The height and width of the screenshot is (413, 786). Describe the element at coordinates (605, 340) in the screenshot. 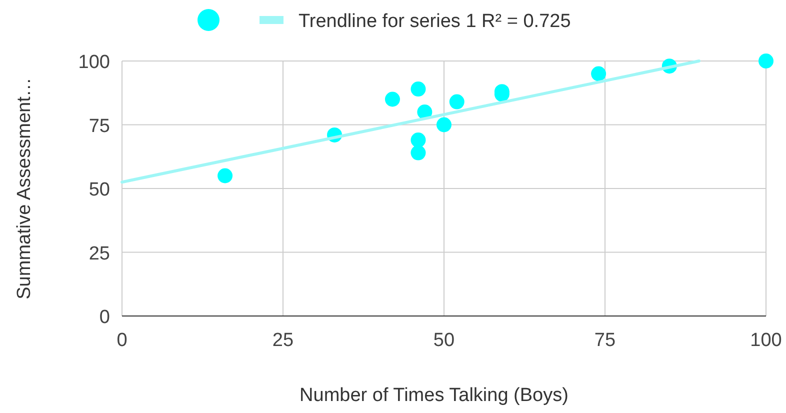

I see `x-tick-label: 75` at that location.